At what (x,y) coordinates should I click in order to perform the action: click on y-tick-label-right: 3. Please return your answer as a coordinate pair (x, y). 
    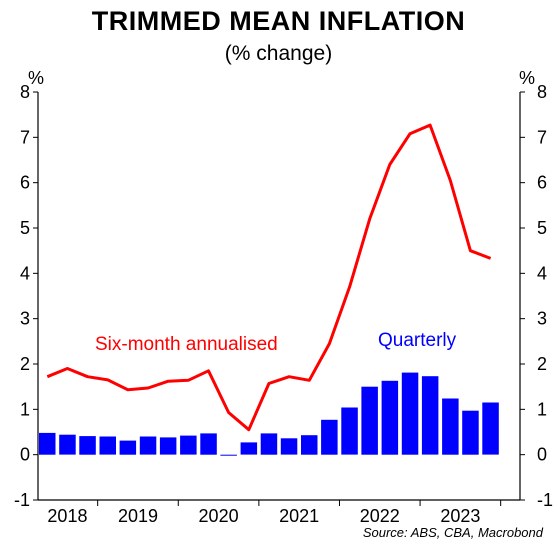
    Looking at the image, I should click on (542, 319).